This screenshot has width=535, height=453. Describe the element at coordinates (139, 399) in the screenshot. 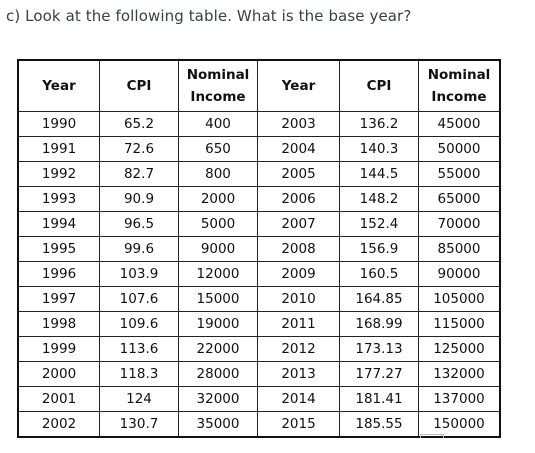

I see `table-cell: 124` at that location.